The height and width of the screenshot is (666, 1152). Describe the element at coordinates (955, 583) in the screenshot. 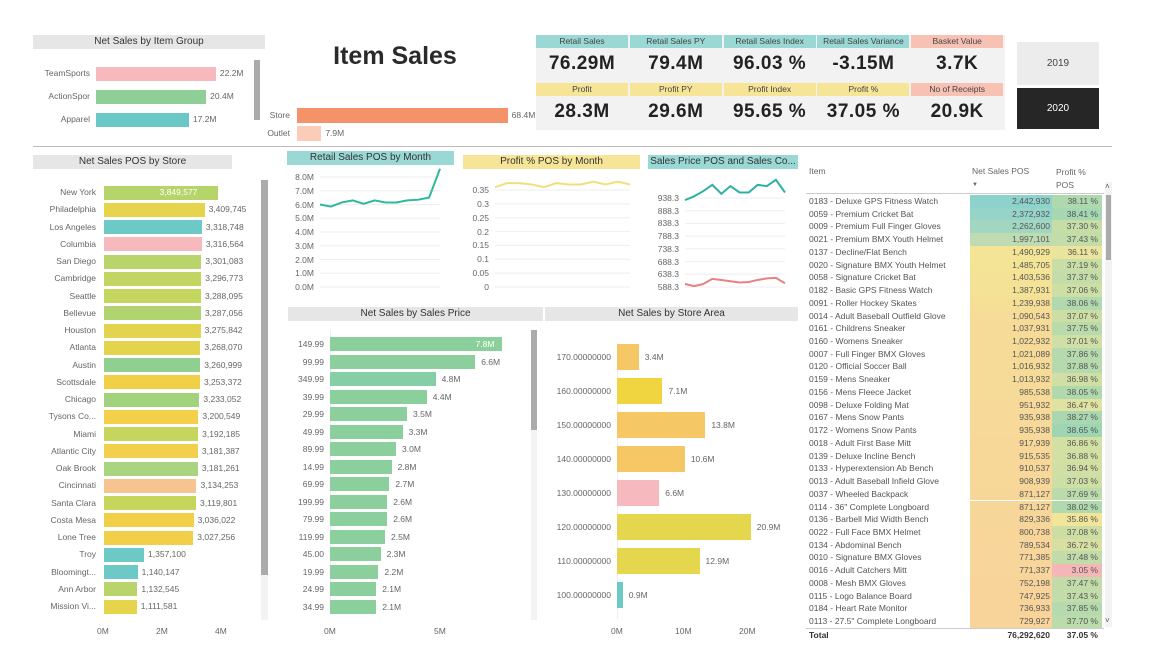

I see `table-row: 0008 - Mesh BMX Gloves 752,198 37.47 %` at that location.